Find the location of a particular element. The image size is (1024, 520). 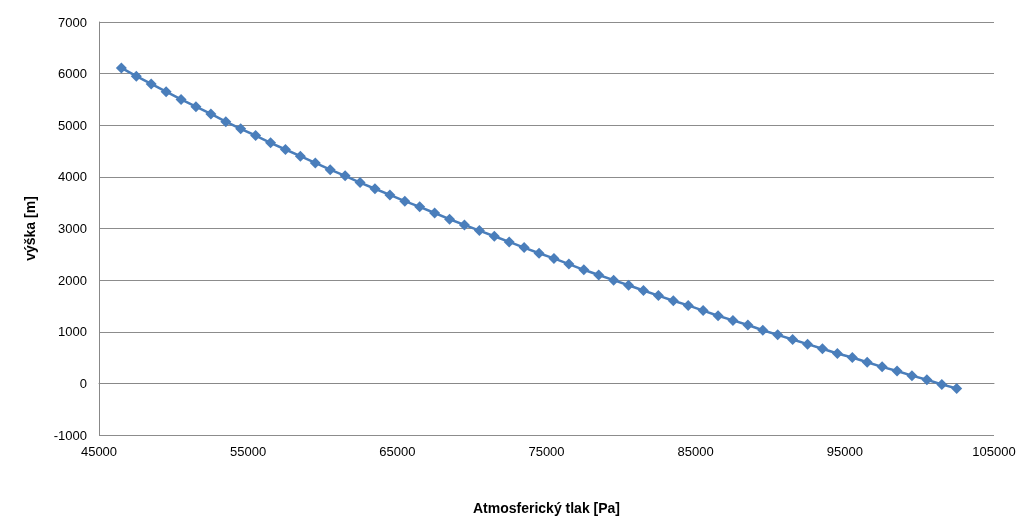

y-tick-label: 7000 is located at coordinates (72, 22).